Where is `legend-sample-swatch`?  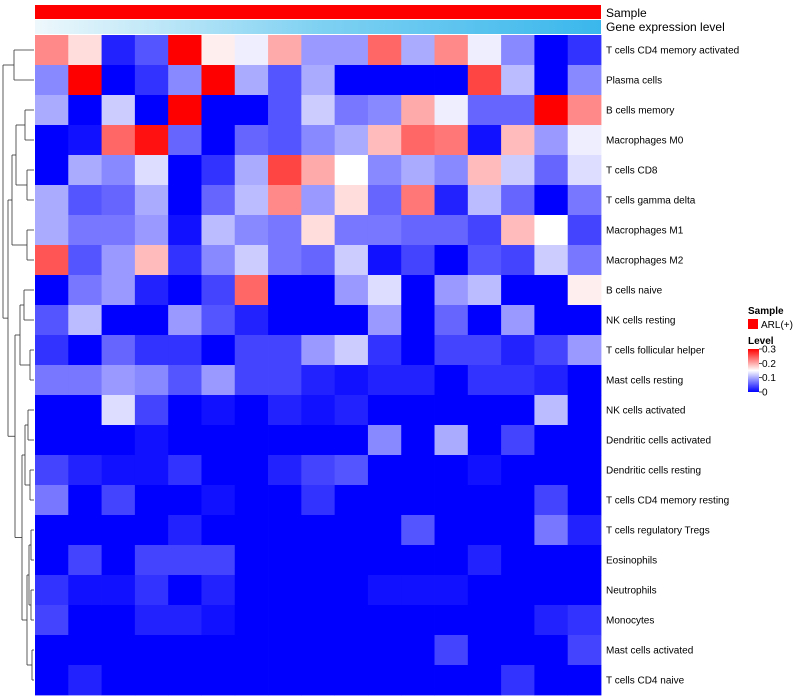 legend-sample-swatch is located at coordinates (753, 324).